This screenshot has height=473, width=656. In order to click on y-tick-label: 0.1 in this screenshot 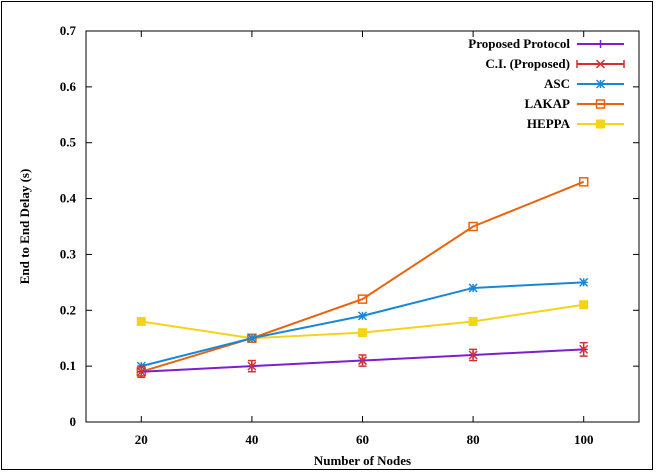, I will do `click(68, 365)`.